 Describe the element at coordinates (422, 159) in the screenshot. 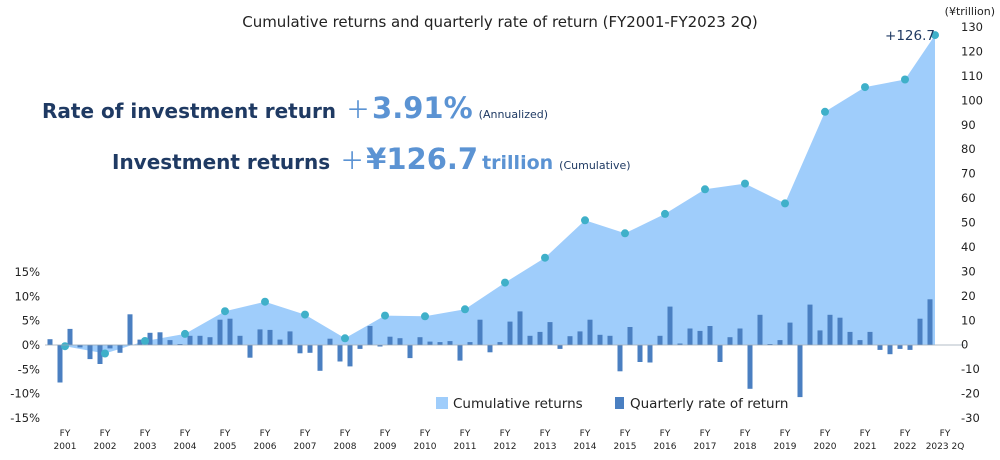

I see `returns-value: ¥126.7` at that location.